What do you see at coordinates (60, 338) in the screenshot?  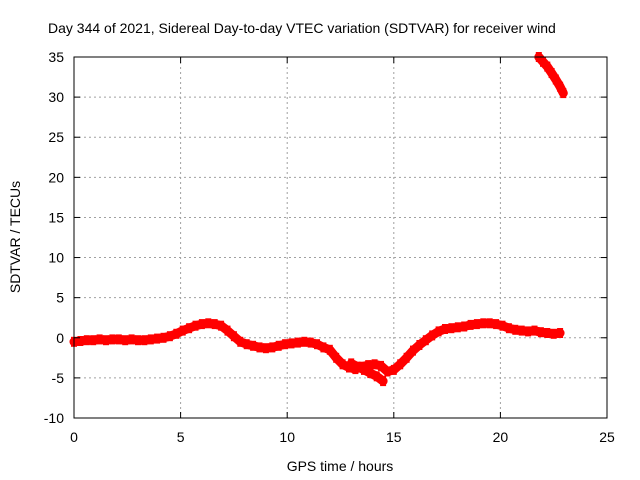 I see `y-tick-label: 0` at bounding box center [60, 338].